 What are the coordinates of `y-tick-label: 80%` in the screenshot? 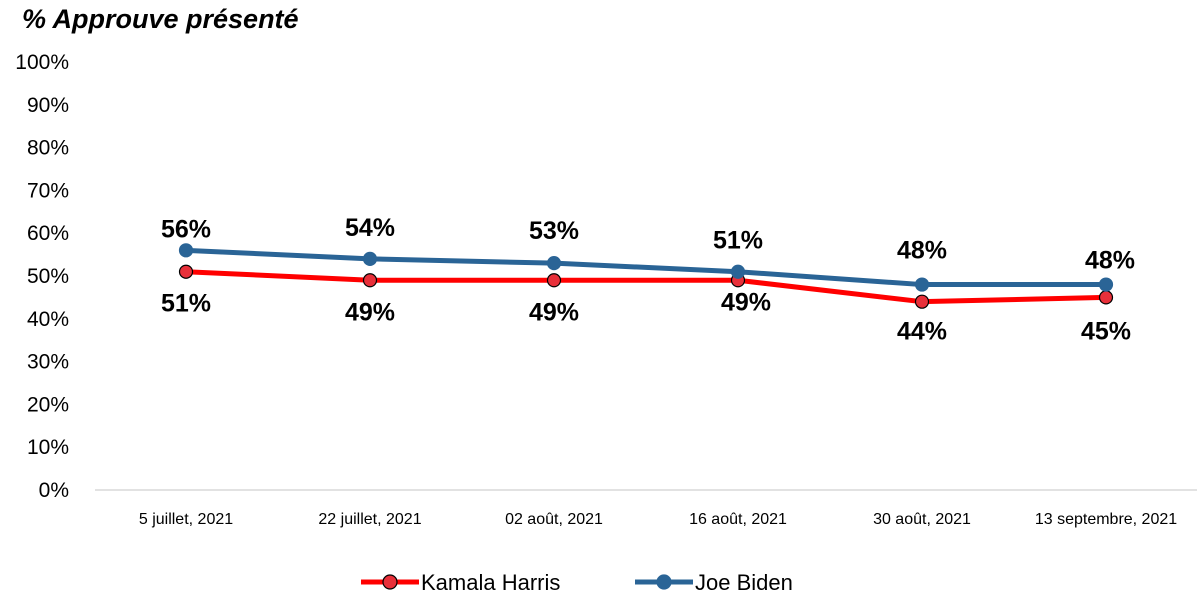 It's located at (48, 148).